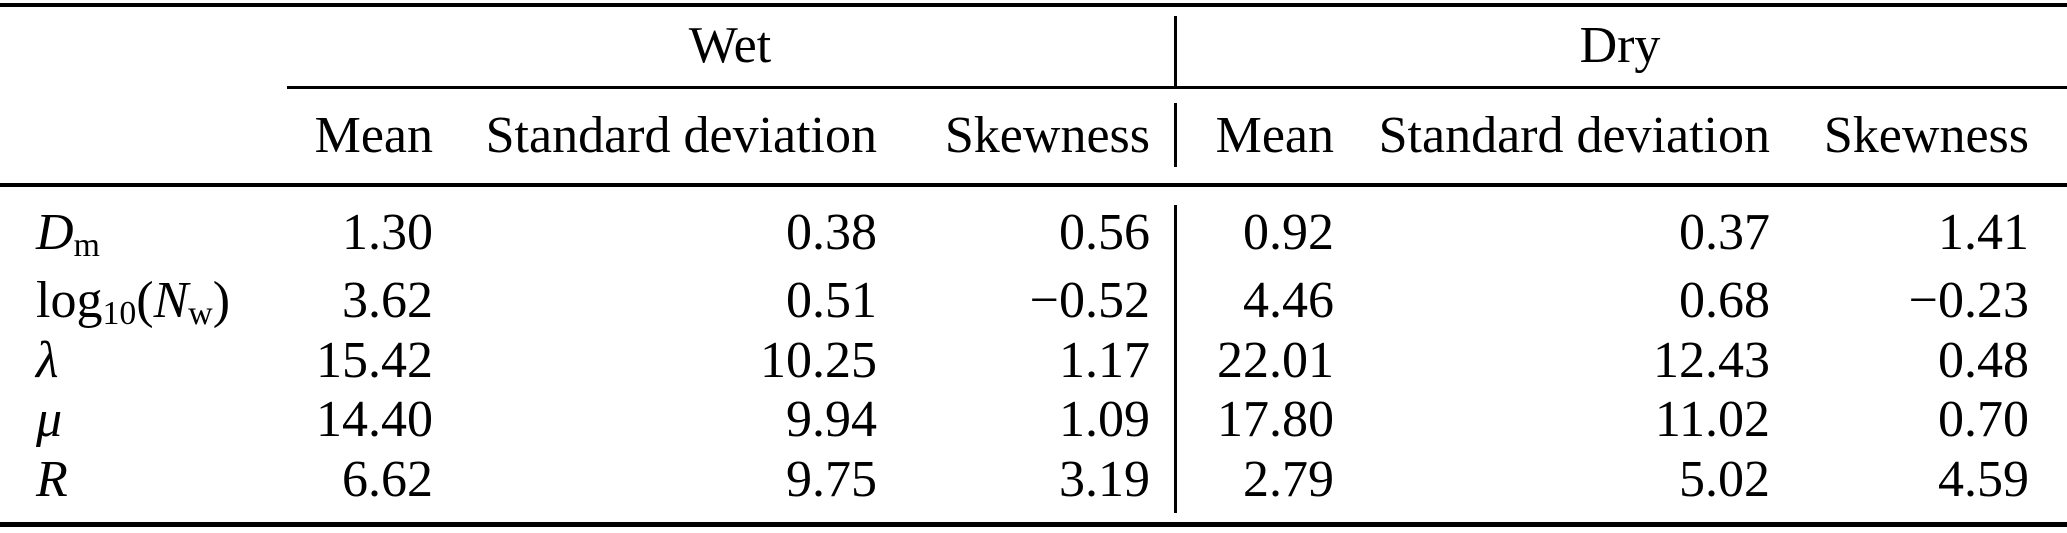 This screenshot has height=533, width=2067. Describe the element at coordinates (1724, 300) in the screenshot. I see `dry-std-cell: 0.68` at that location.